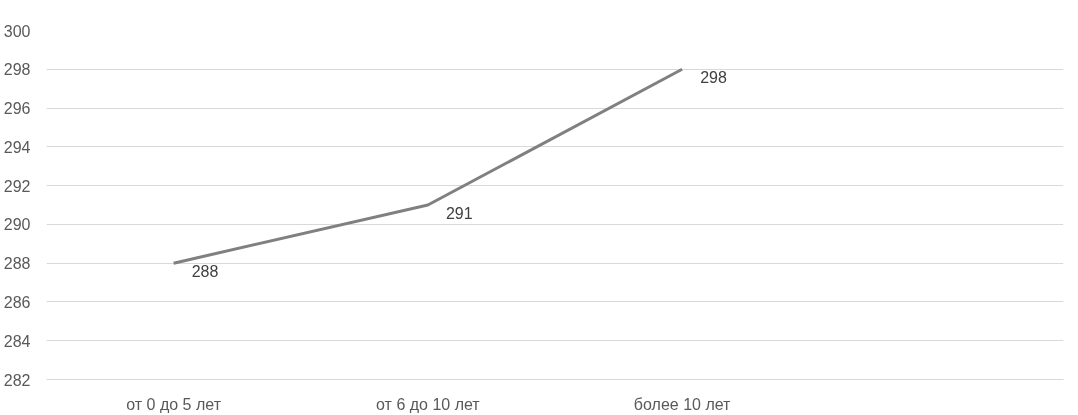  What do you see at coordinates (428, 404) in the screenshot?
I see `x-tick-label: от 6 до 10 лет` at bounding box center [428, 404].